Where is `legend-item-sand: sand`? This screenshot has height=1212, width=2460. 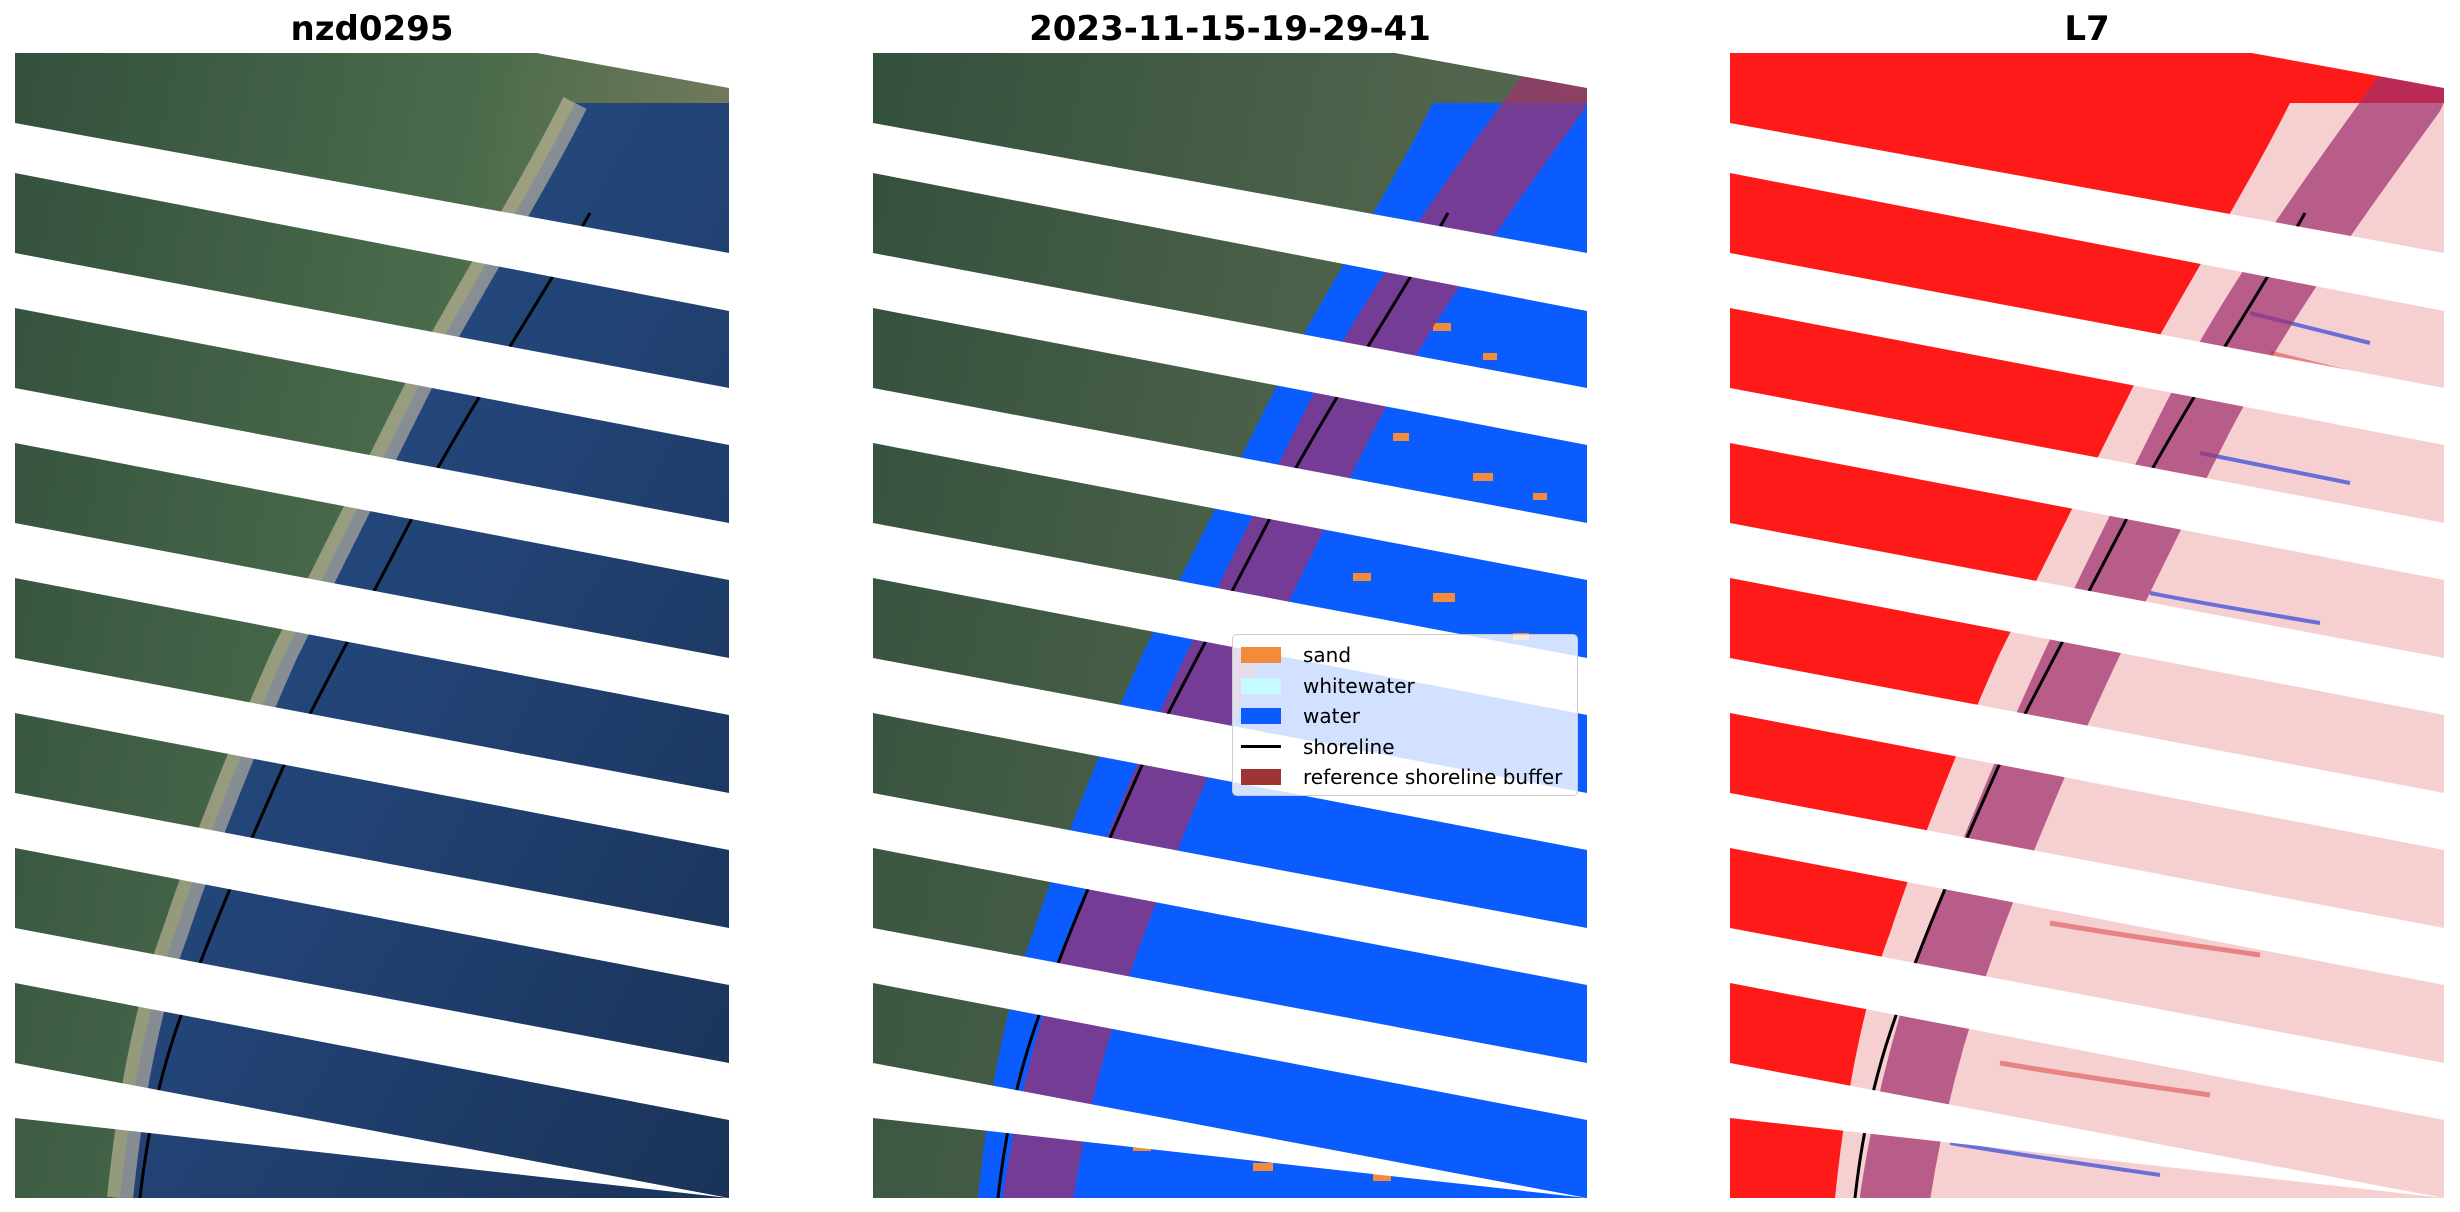
legend-item-sand: sand is located at coordinates (1405, 655).